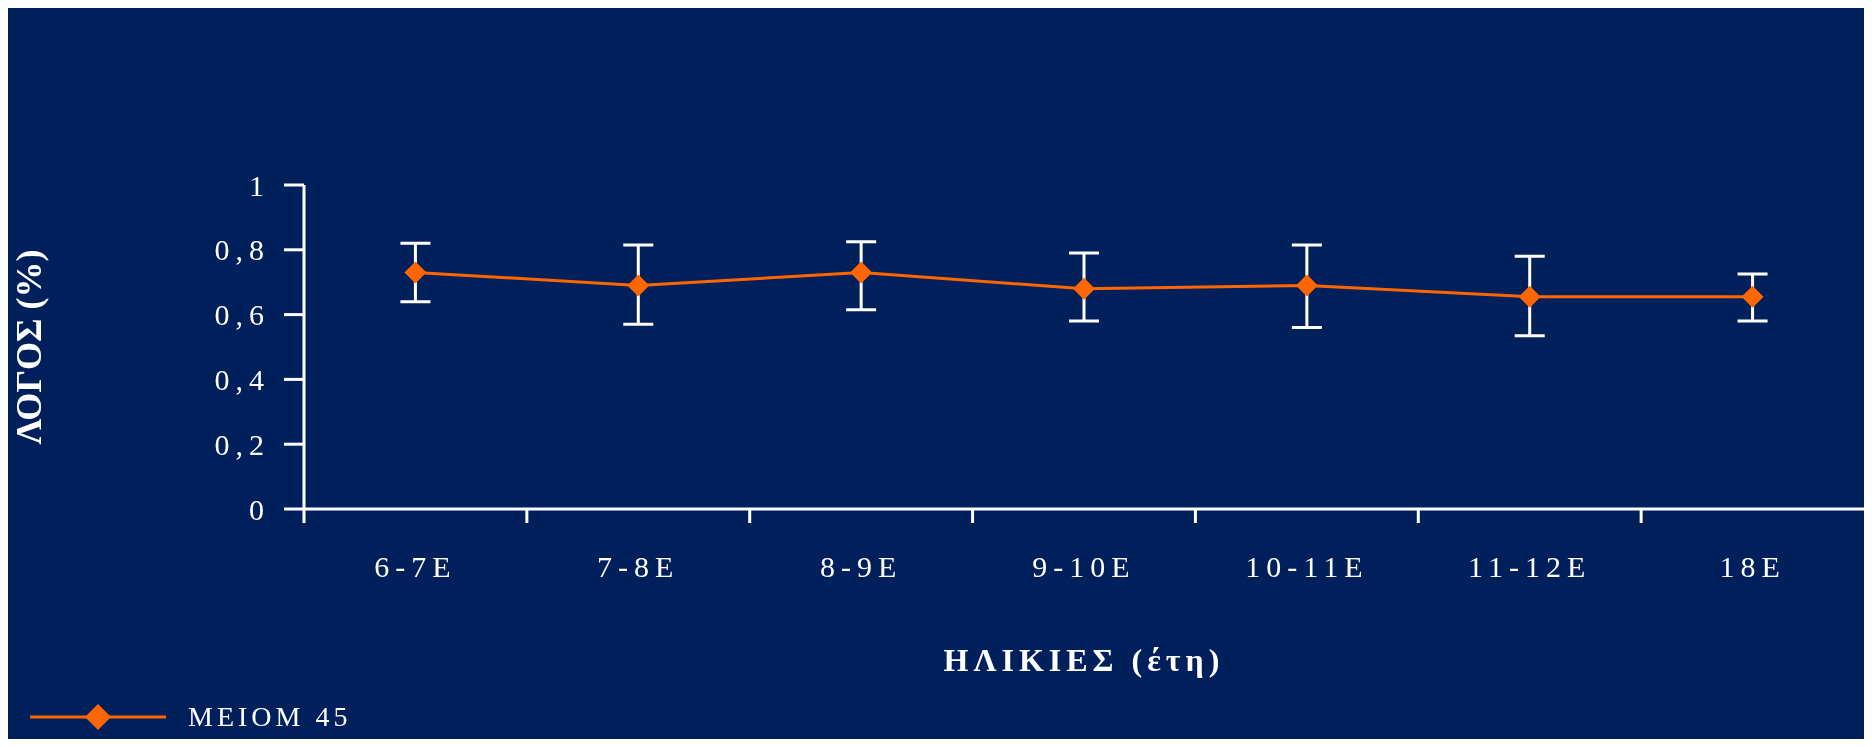 Image resolution: width=1872 pixels, height=747 pixels. What do you see at coordinates (242, 315) in the screenshot?
I see `y-tick-label: 0,6` at bounding box center [242, 315].